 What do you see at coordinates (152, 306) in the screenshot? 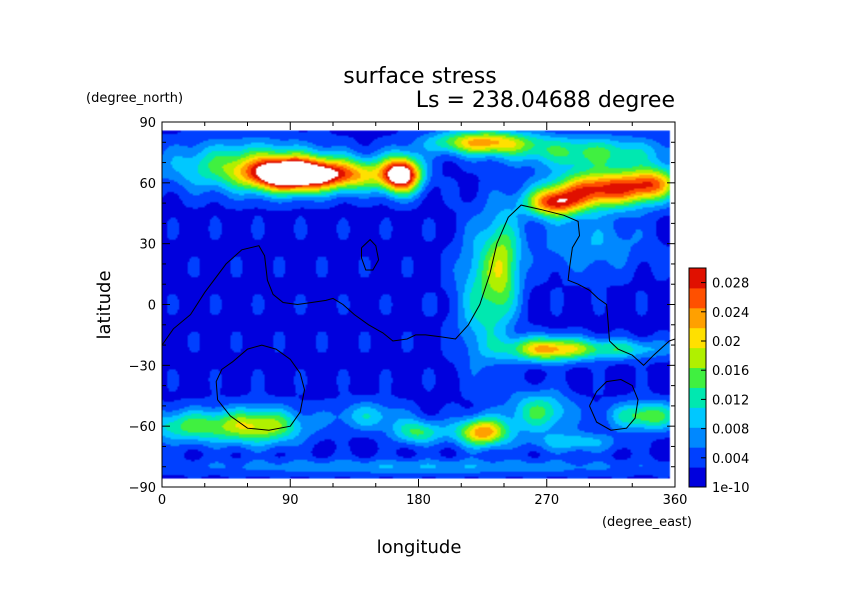
I see `y-tick-label: 0` at bounding box center [152, 306].